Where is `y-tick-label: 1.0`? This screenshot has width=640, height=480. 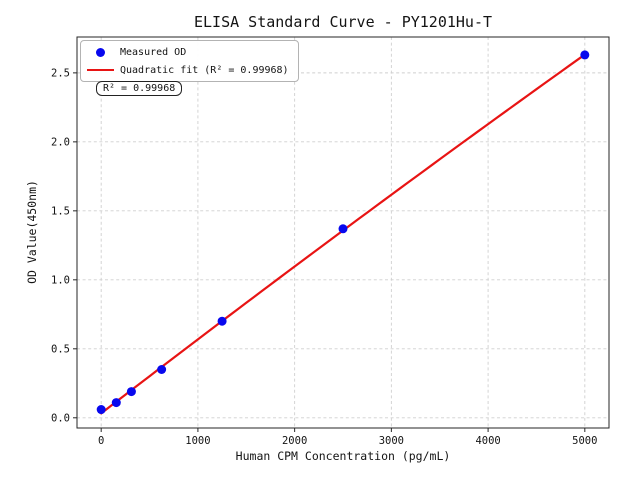
y-tick-label: 1.0 is located at coordinates (60, 280).